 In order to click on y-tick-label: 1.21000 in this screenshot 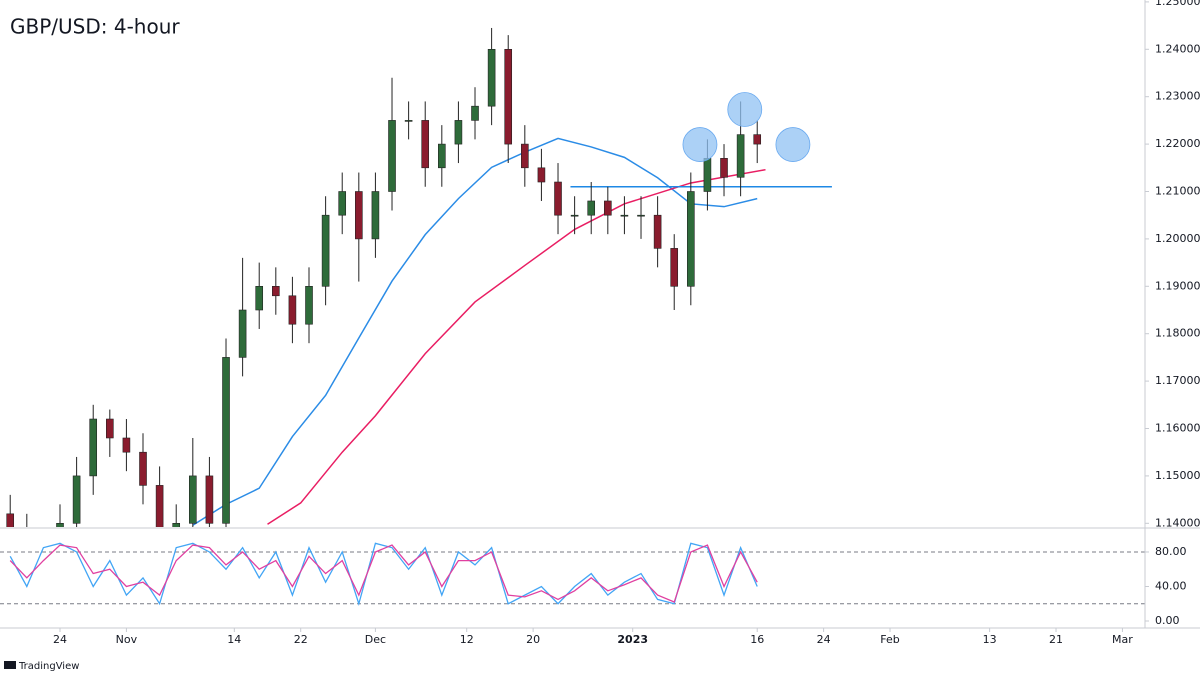, I will do `click(1177, 190)`.